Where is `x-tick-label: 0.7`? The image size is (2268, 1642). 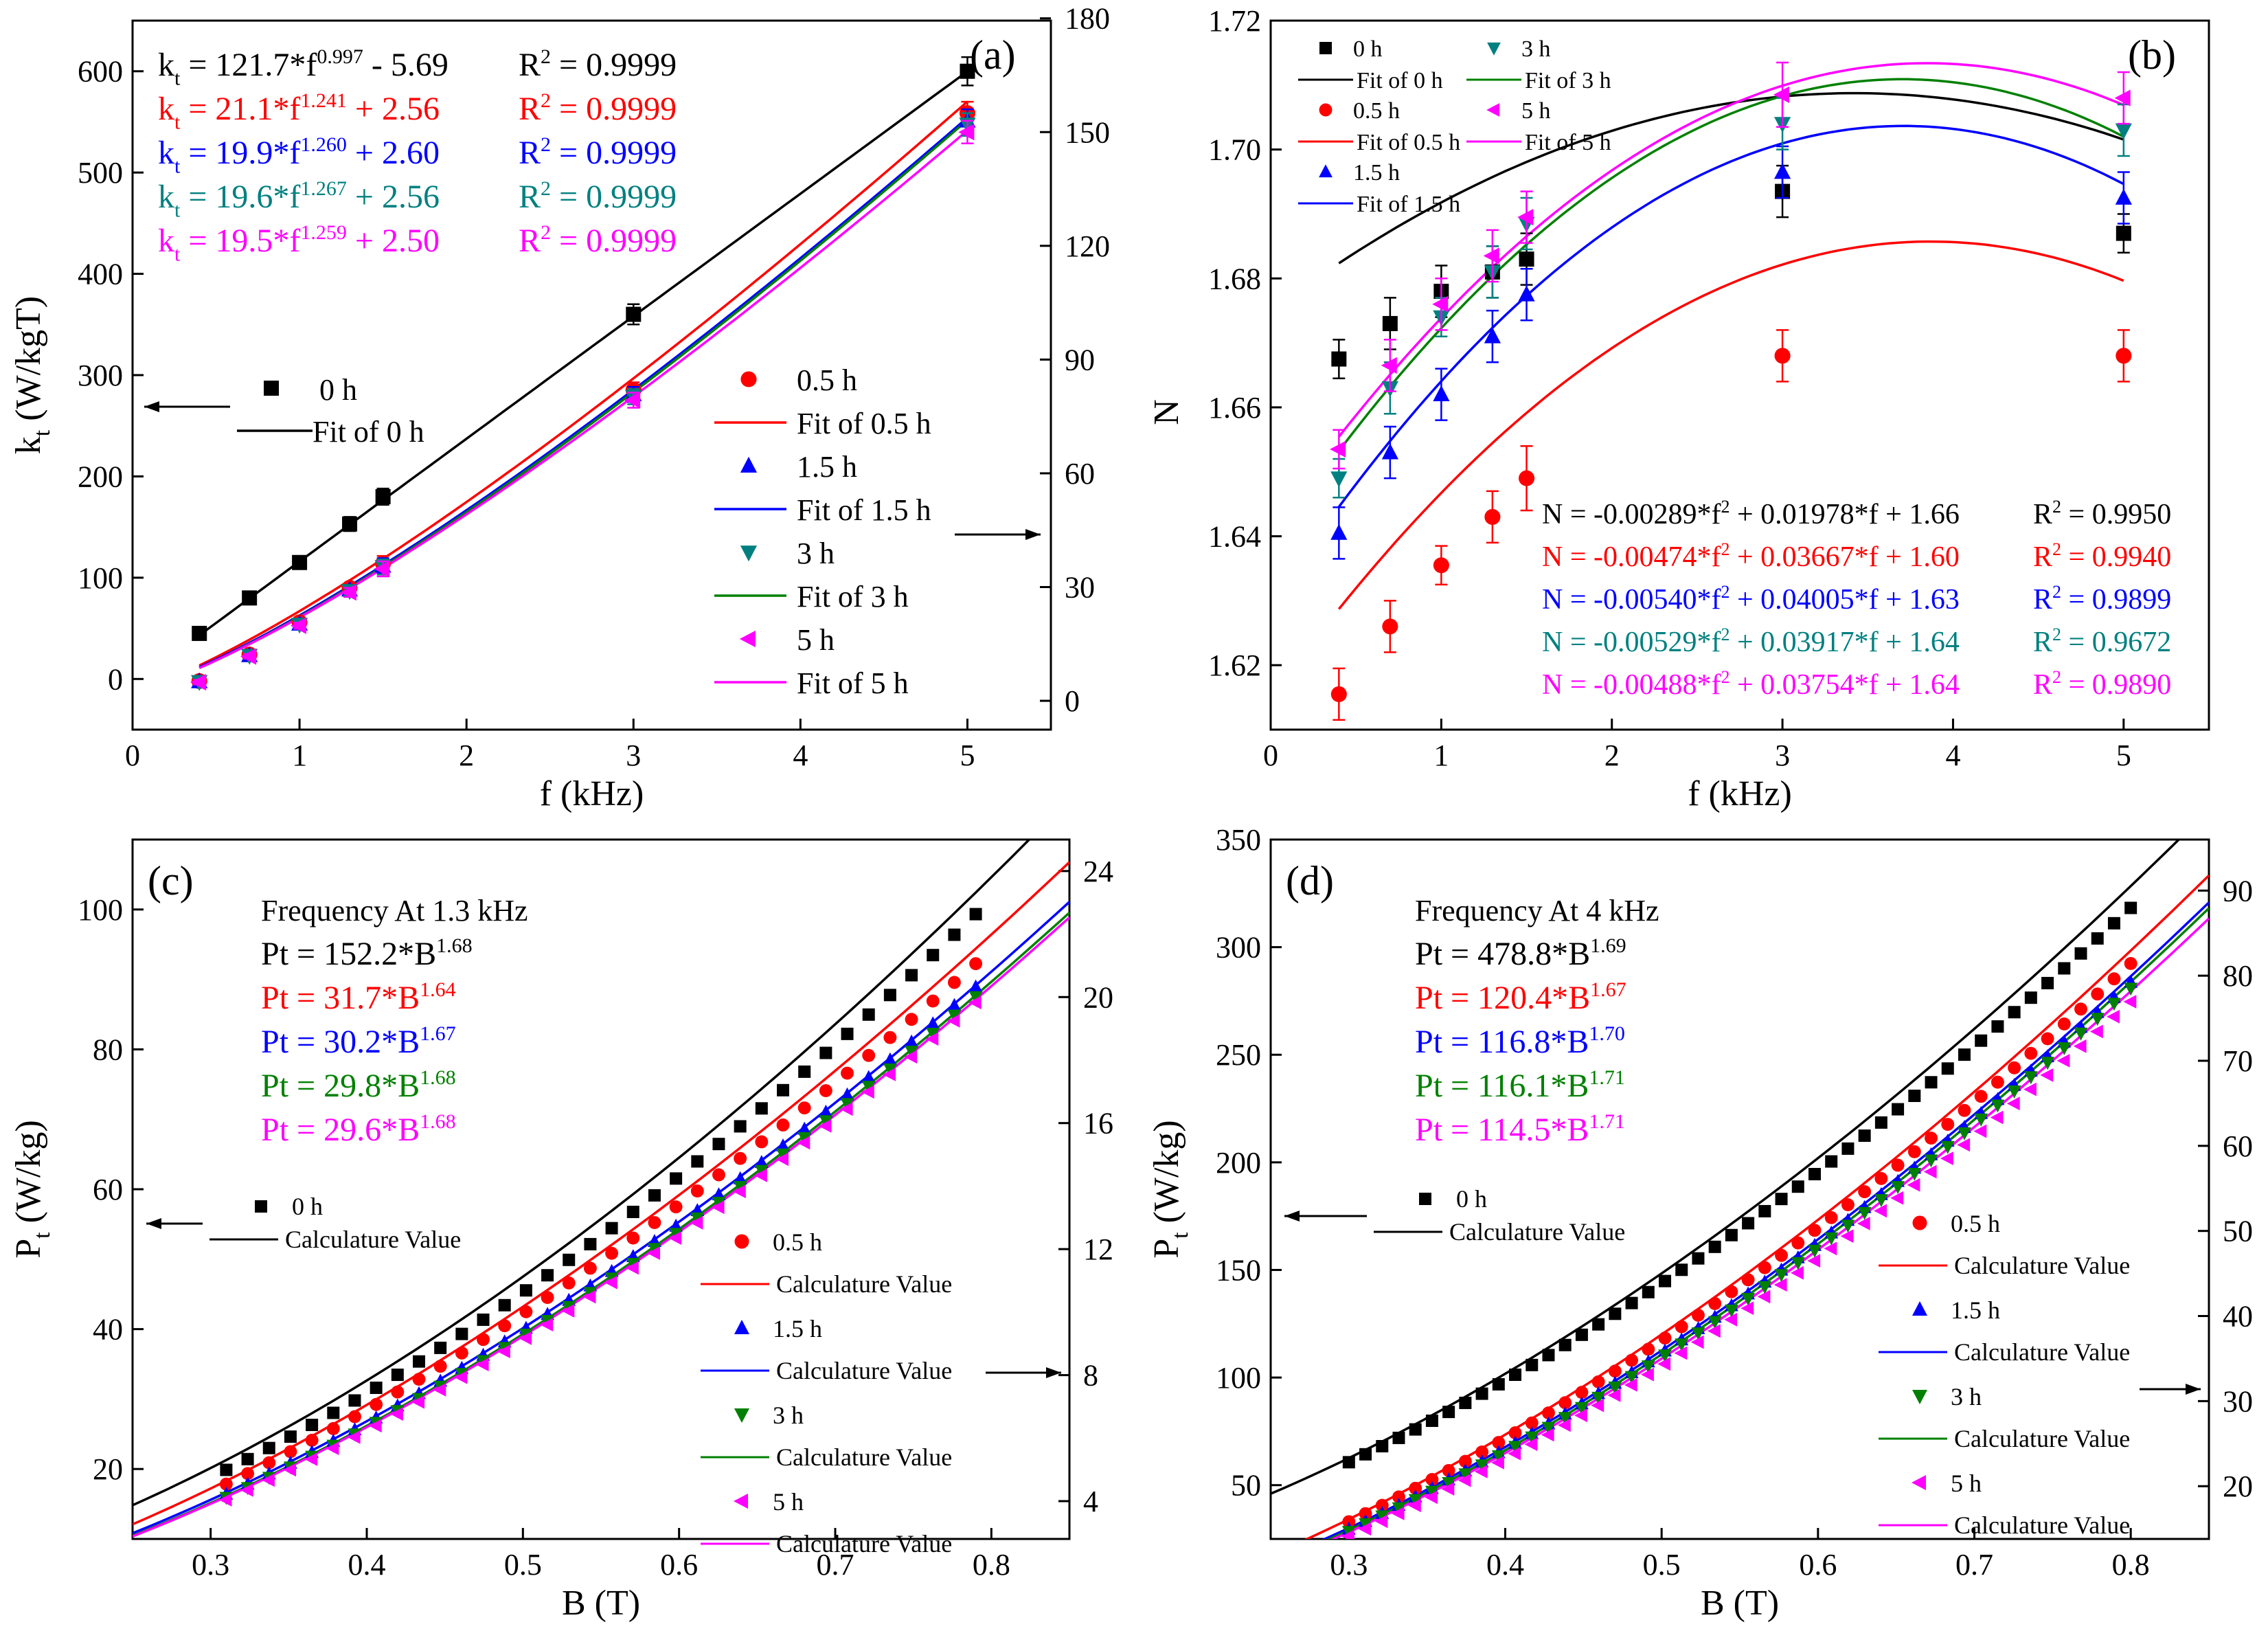 x-tick-label: 0.7 is located at coordinates (1974, 1565).